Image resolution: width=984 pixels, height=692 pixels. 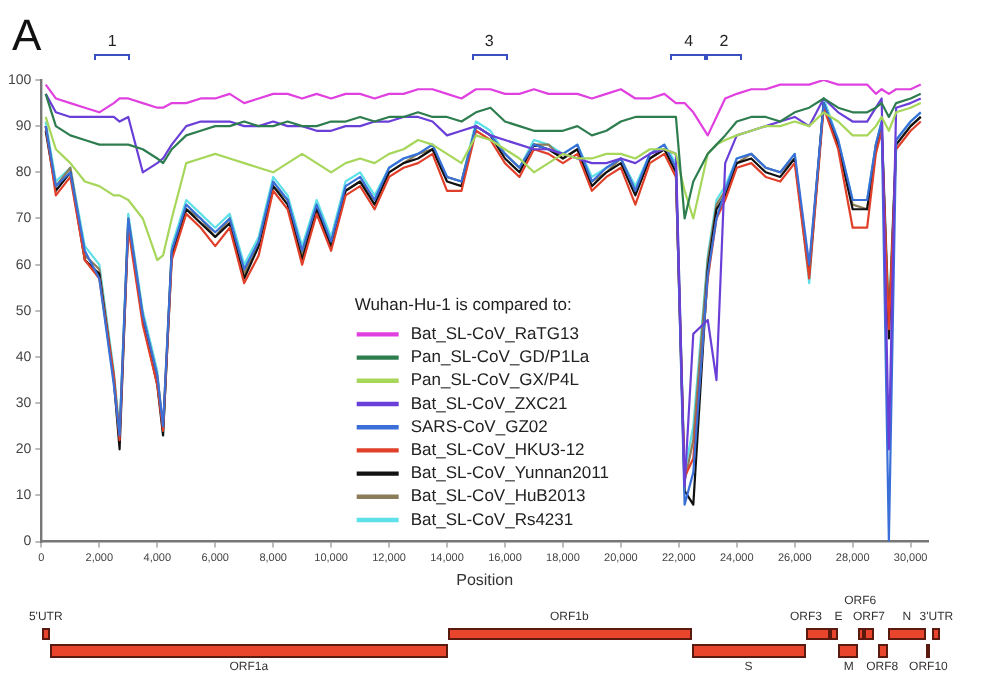 I want to click on legend-label: Pan_SL-CoV_GX/P4L, so click(x=495, y=379).